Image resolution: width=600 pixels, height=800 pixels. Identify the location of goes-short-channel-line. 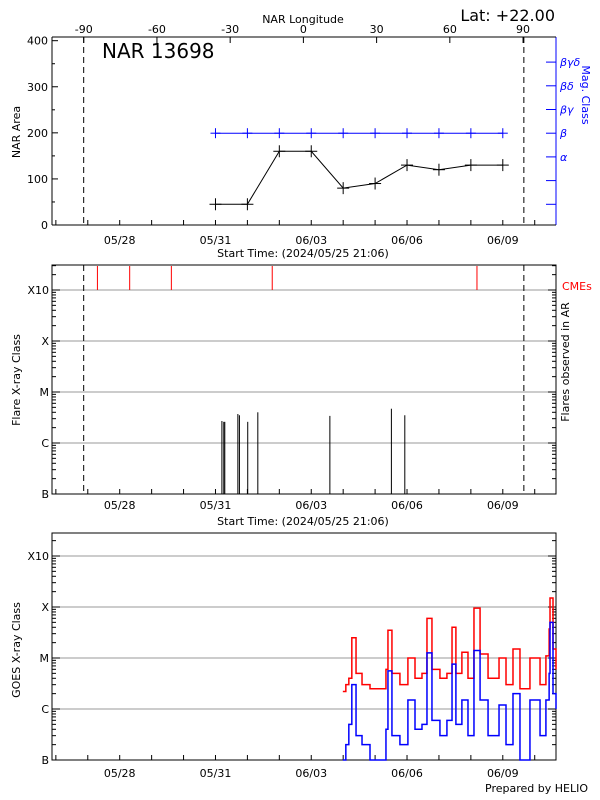
(449, 691).